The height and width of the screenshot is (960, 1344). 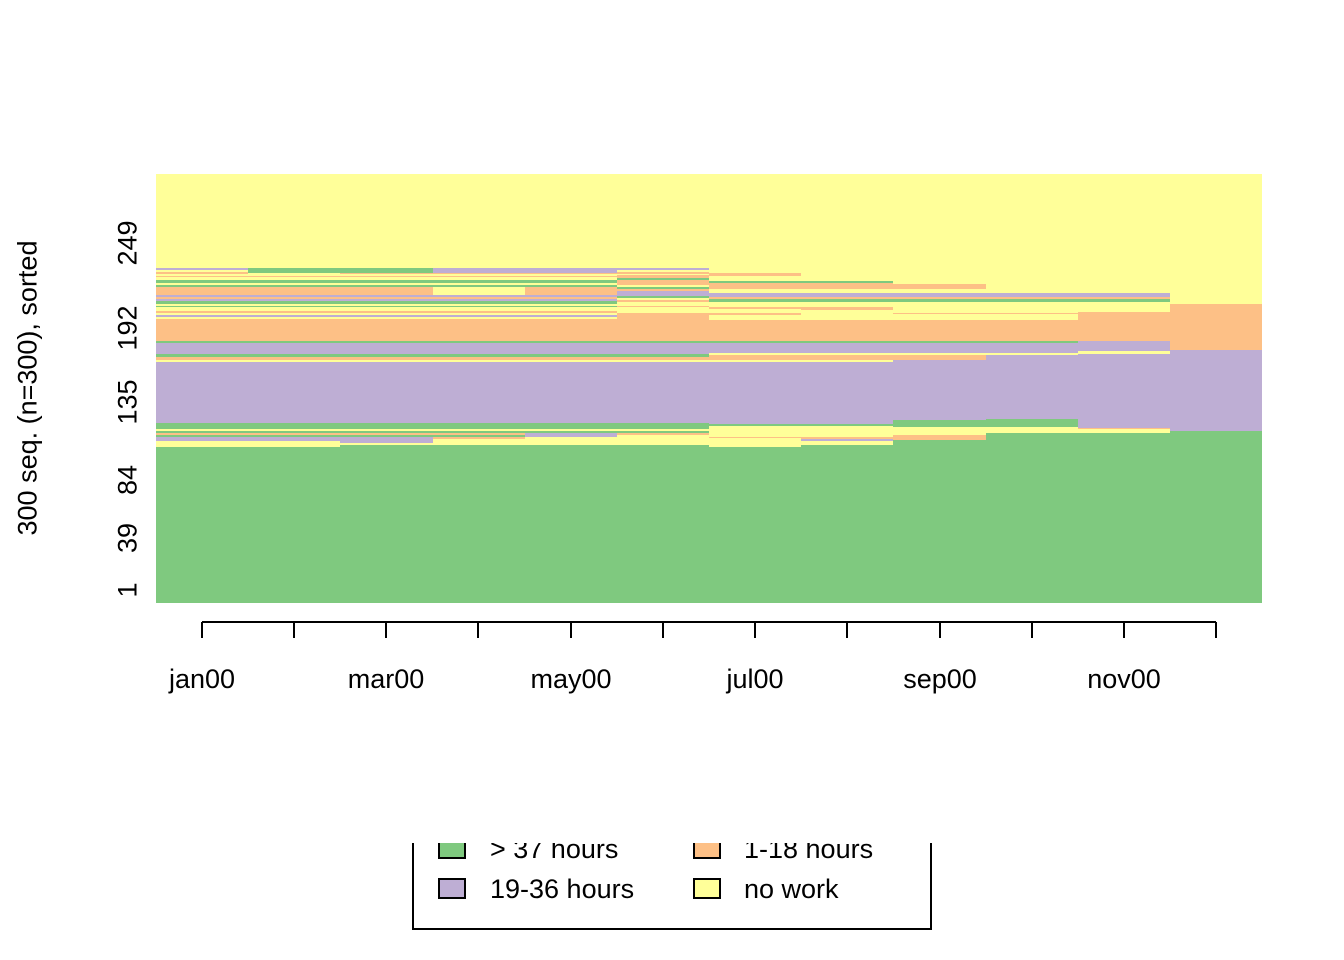 What do you see at coordinates (202, 388) in the screenshot?
I see `month-column-jan00` at bounding box center [202, 388].